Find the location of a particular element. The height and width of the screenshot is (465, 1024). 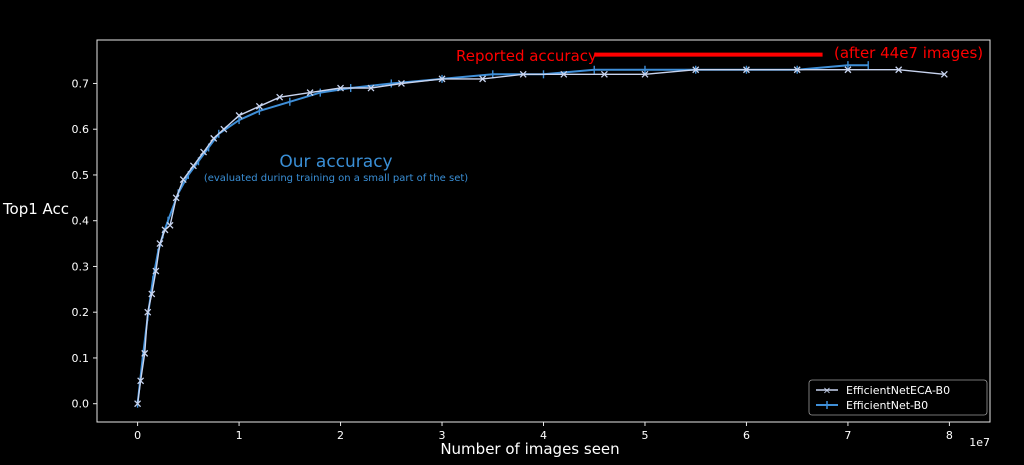

reported-accuracy-label: Reported accuracy is located at coordinates (526, 56).